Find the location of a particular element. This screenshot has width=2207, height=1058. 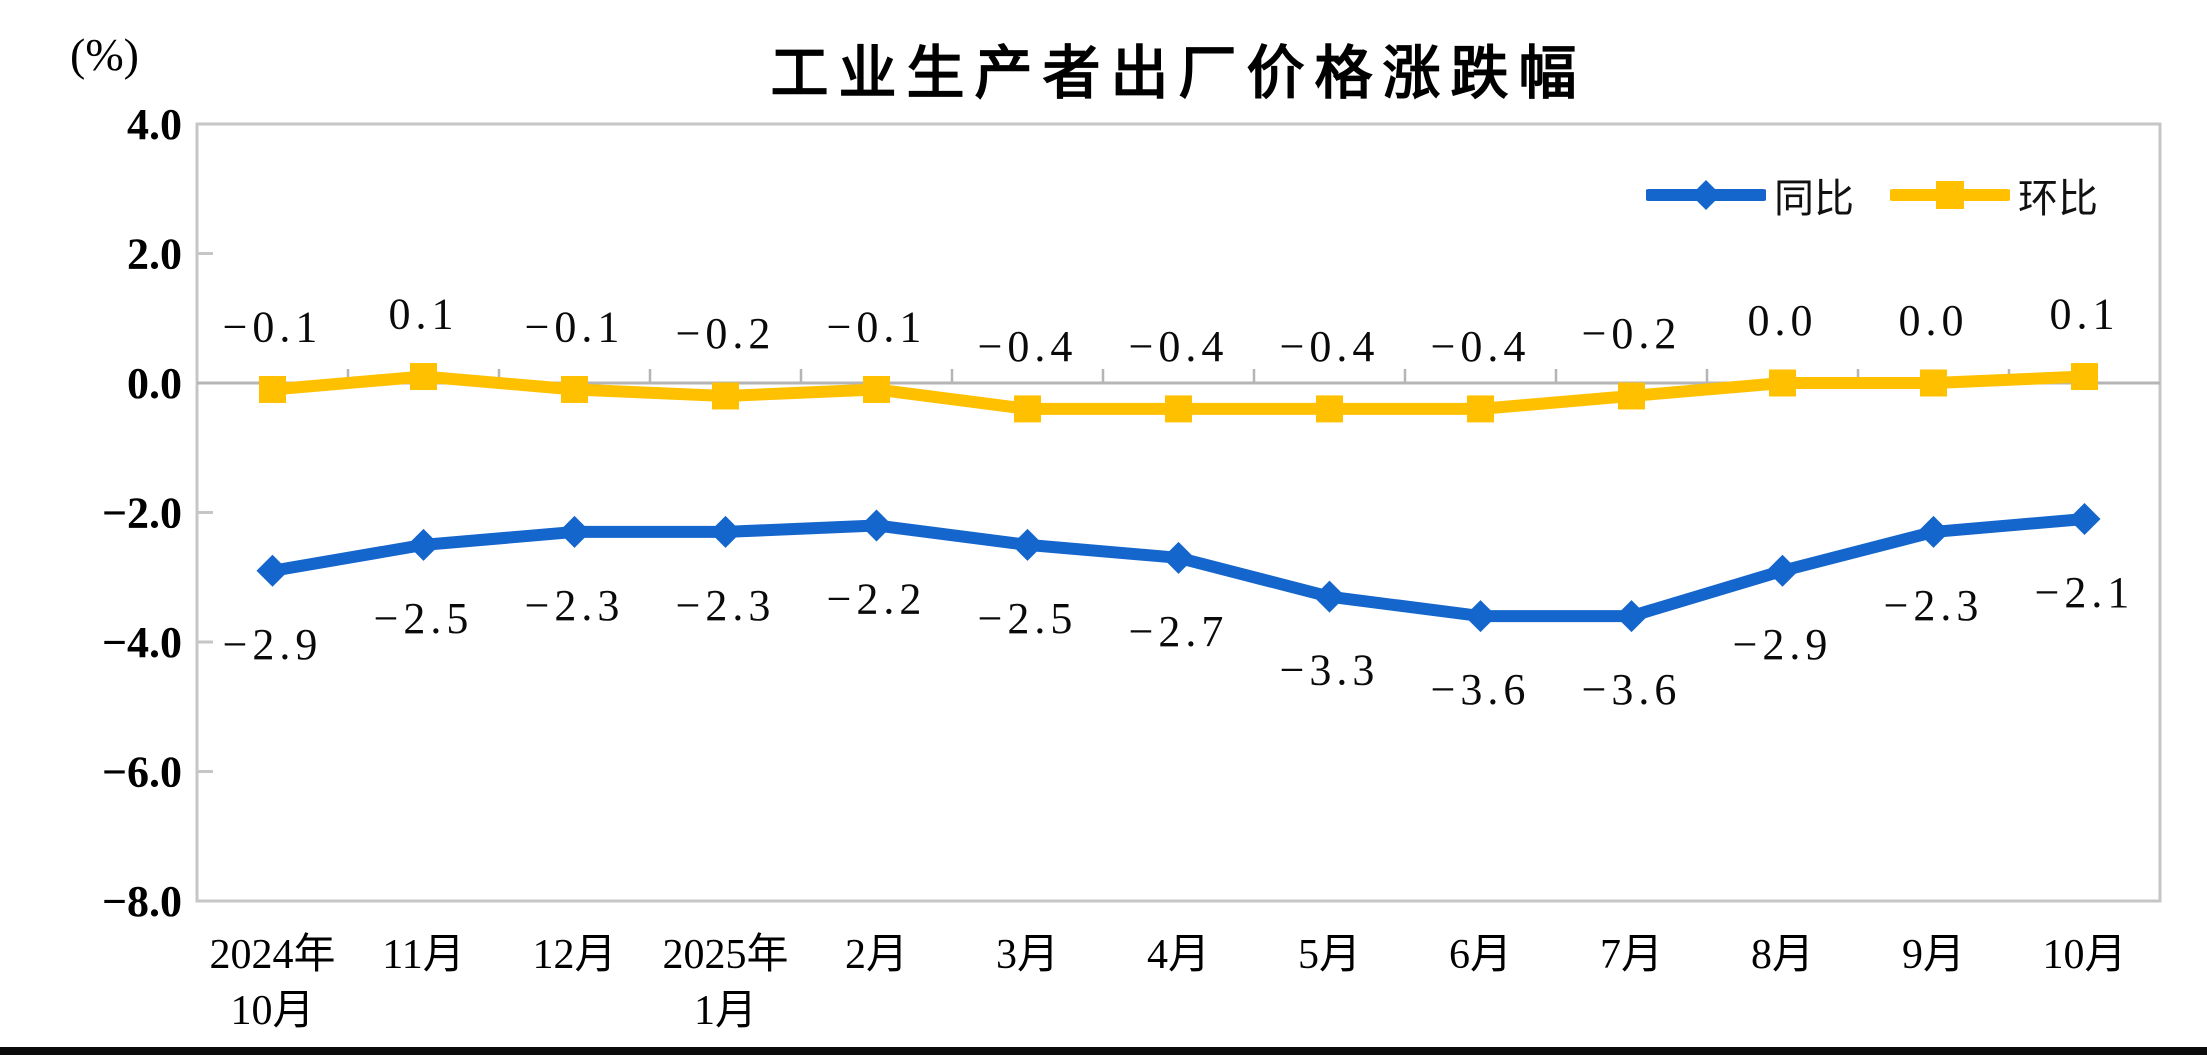

legend-item-yoy: 同比 is located at coordinates (1750, 195).